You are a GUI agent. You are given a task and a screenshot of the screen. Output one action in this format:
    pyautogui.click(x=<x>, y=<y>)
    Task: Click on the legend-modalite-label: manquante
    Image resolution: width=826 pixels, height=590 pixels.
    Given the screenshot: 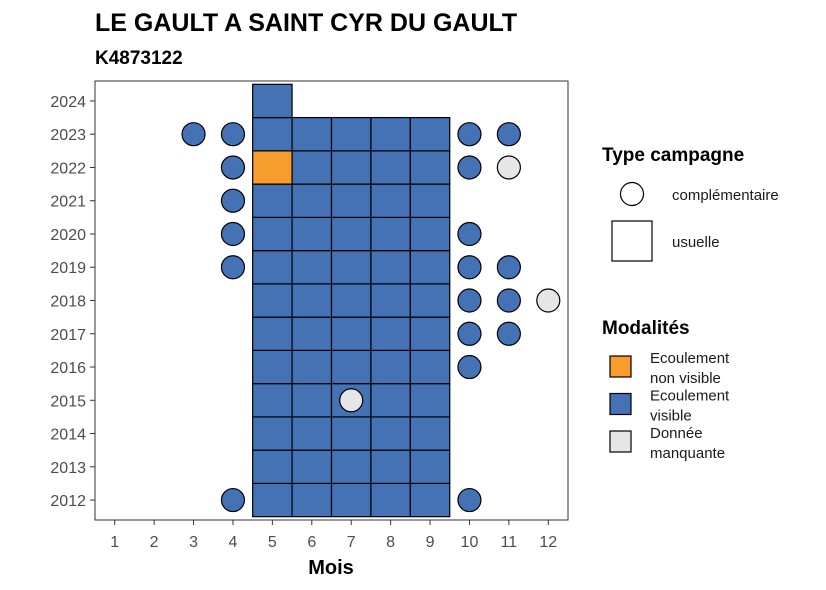 What is the action you would take?
    pyautogui.click(x=687, y=453)
    